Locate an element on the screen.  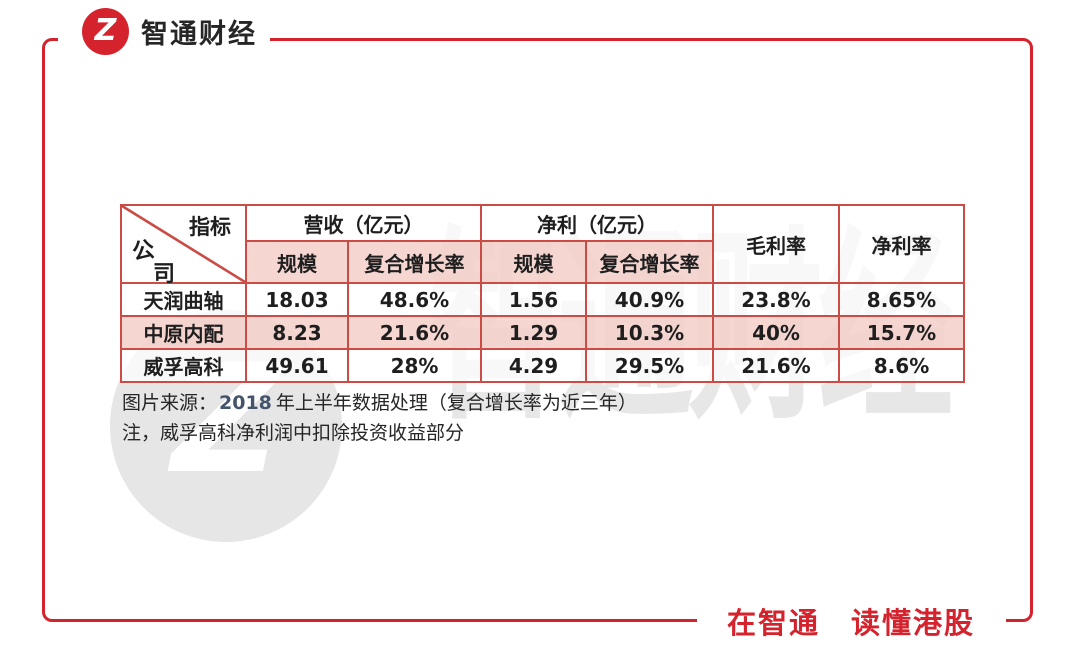
brand-slogan: 在智通 读懂港股 is located at coordinates (851, 623).